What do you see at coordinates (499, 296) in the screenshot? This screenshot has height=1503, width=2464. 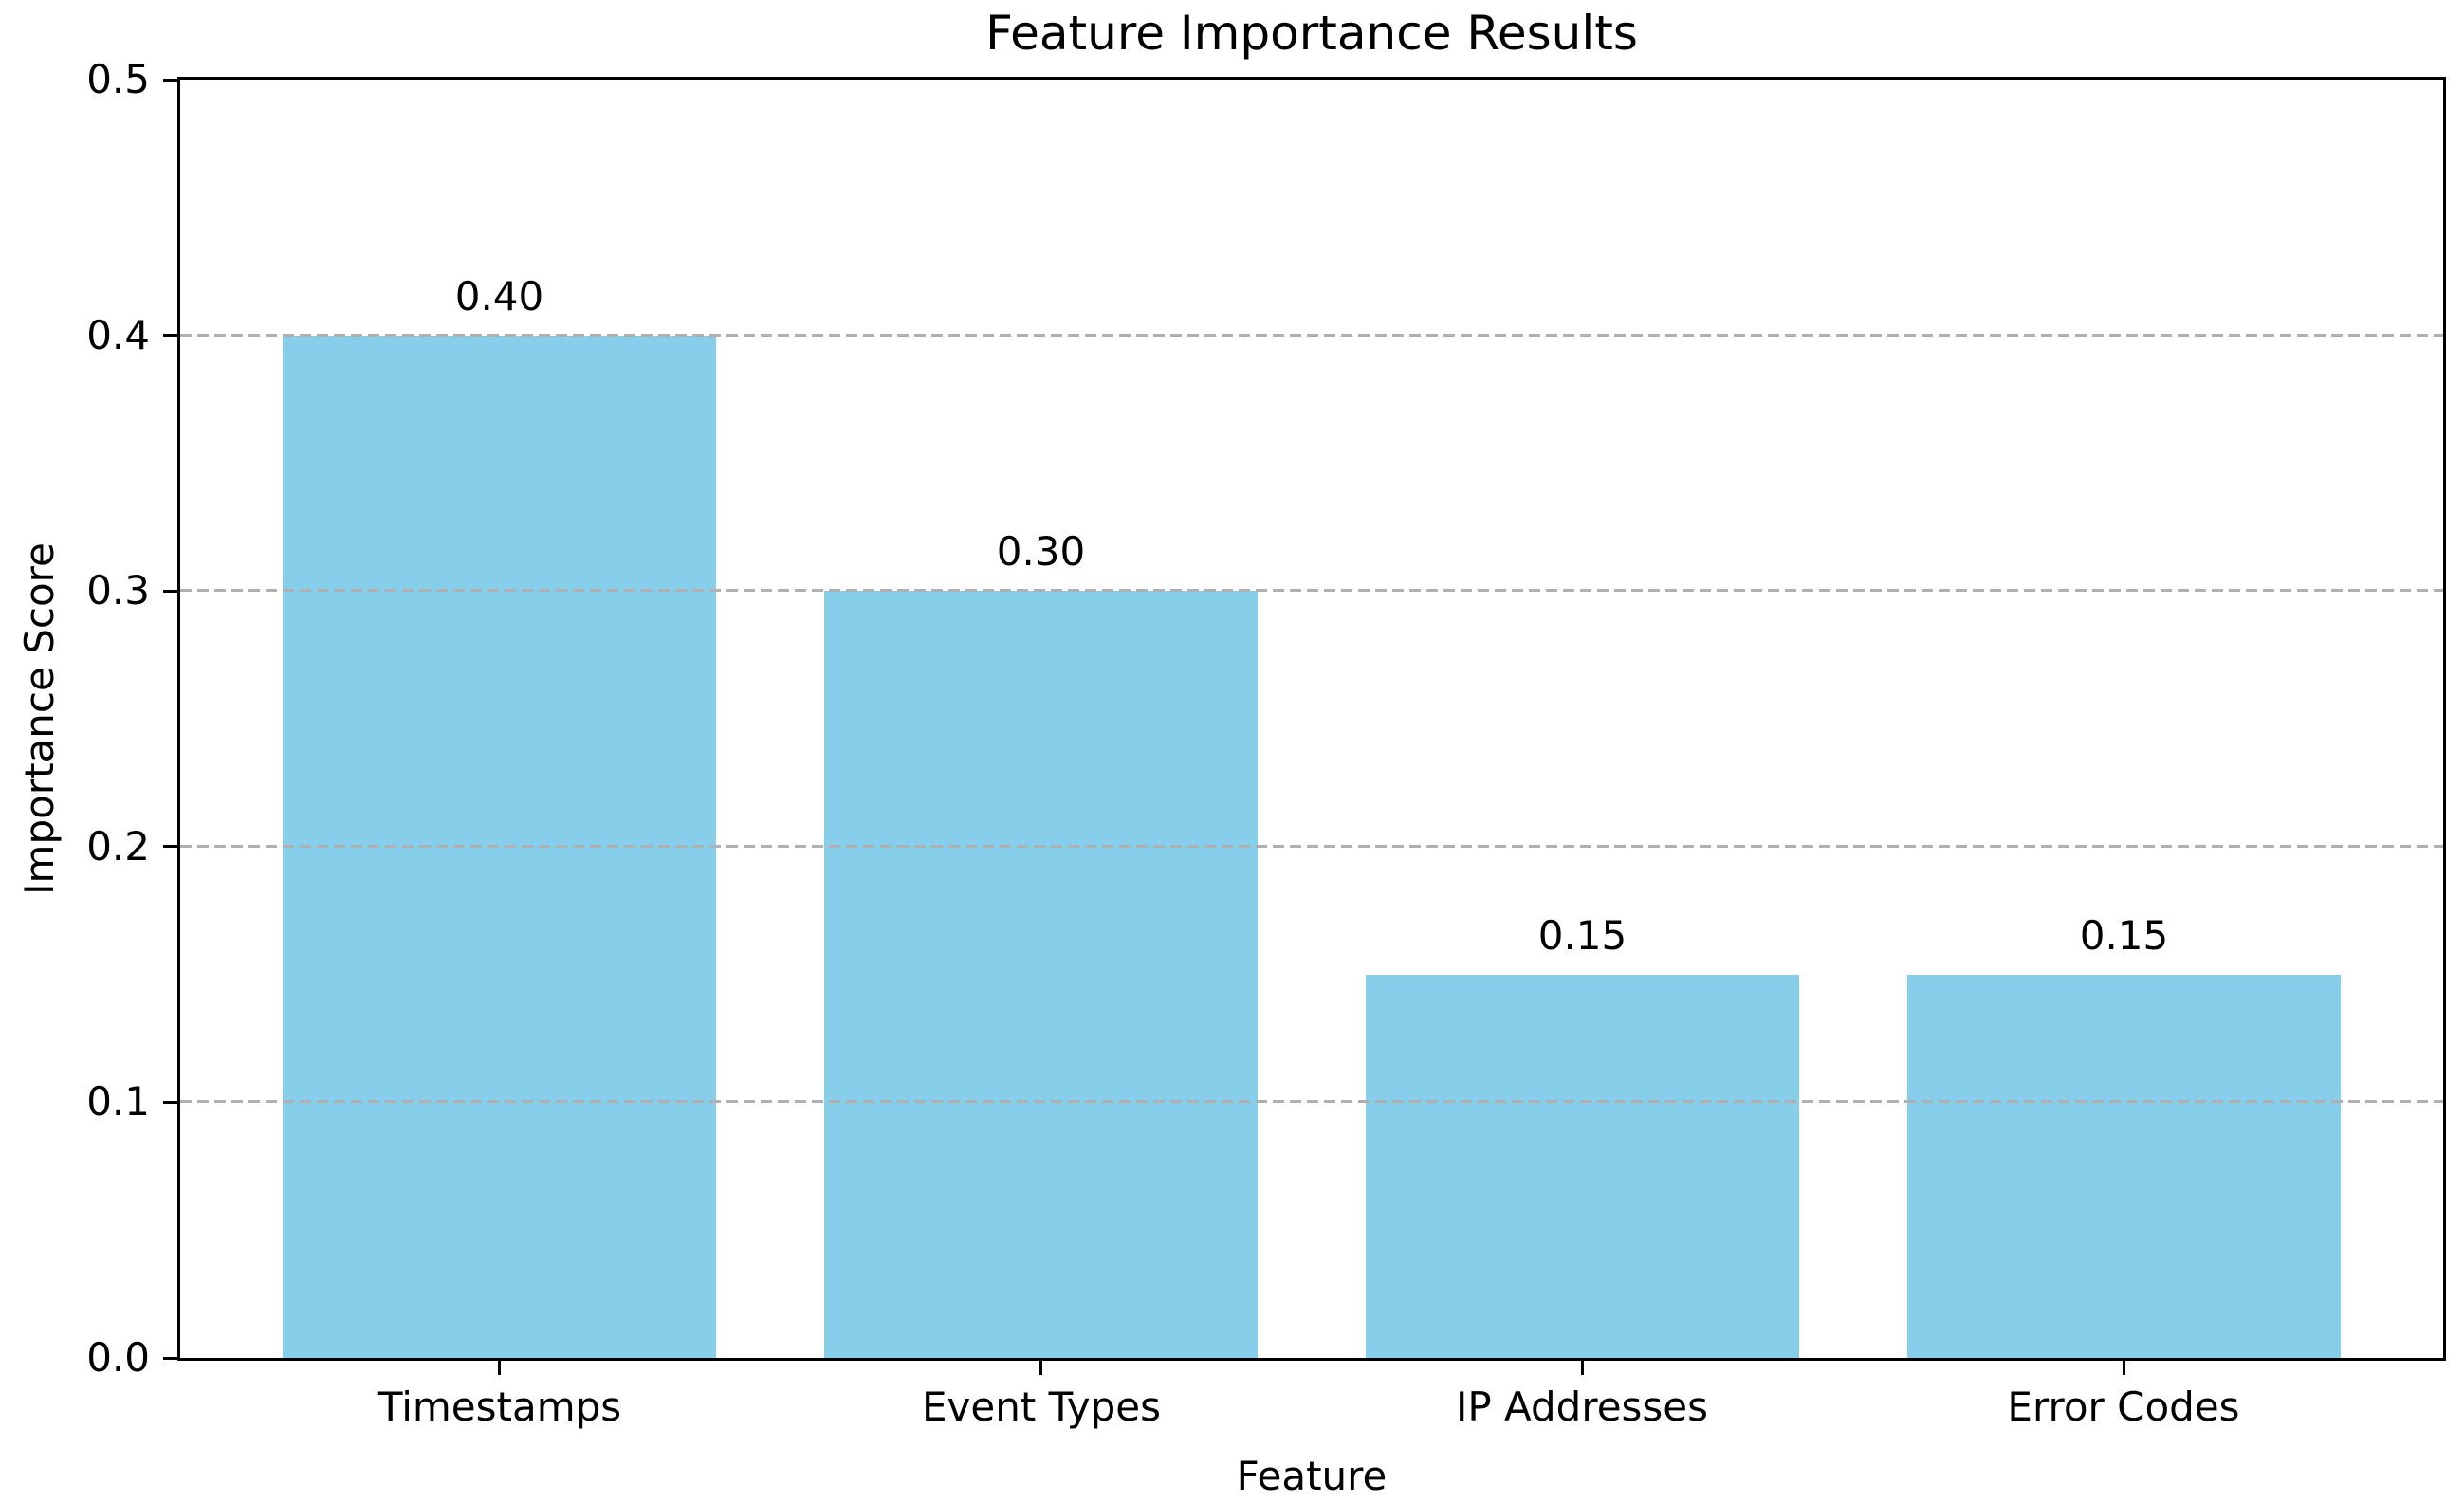 I see `bar-value-label: 0.40` at bounding box center [499, 296].